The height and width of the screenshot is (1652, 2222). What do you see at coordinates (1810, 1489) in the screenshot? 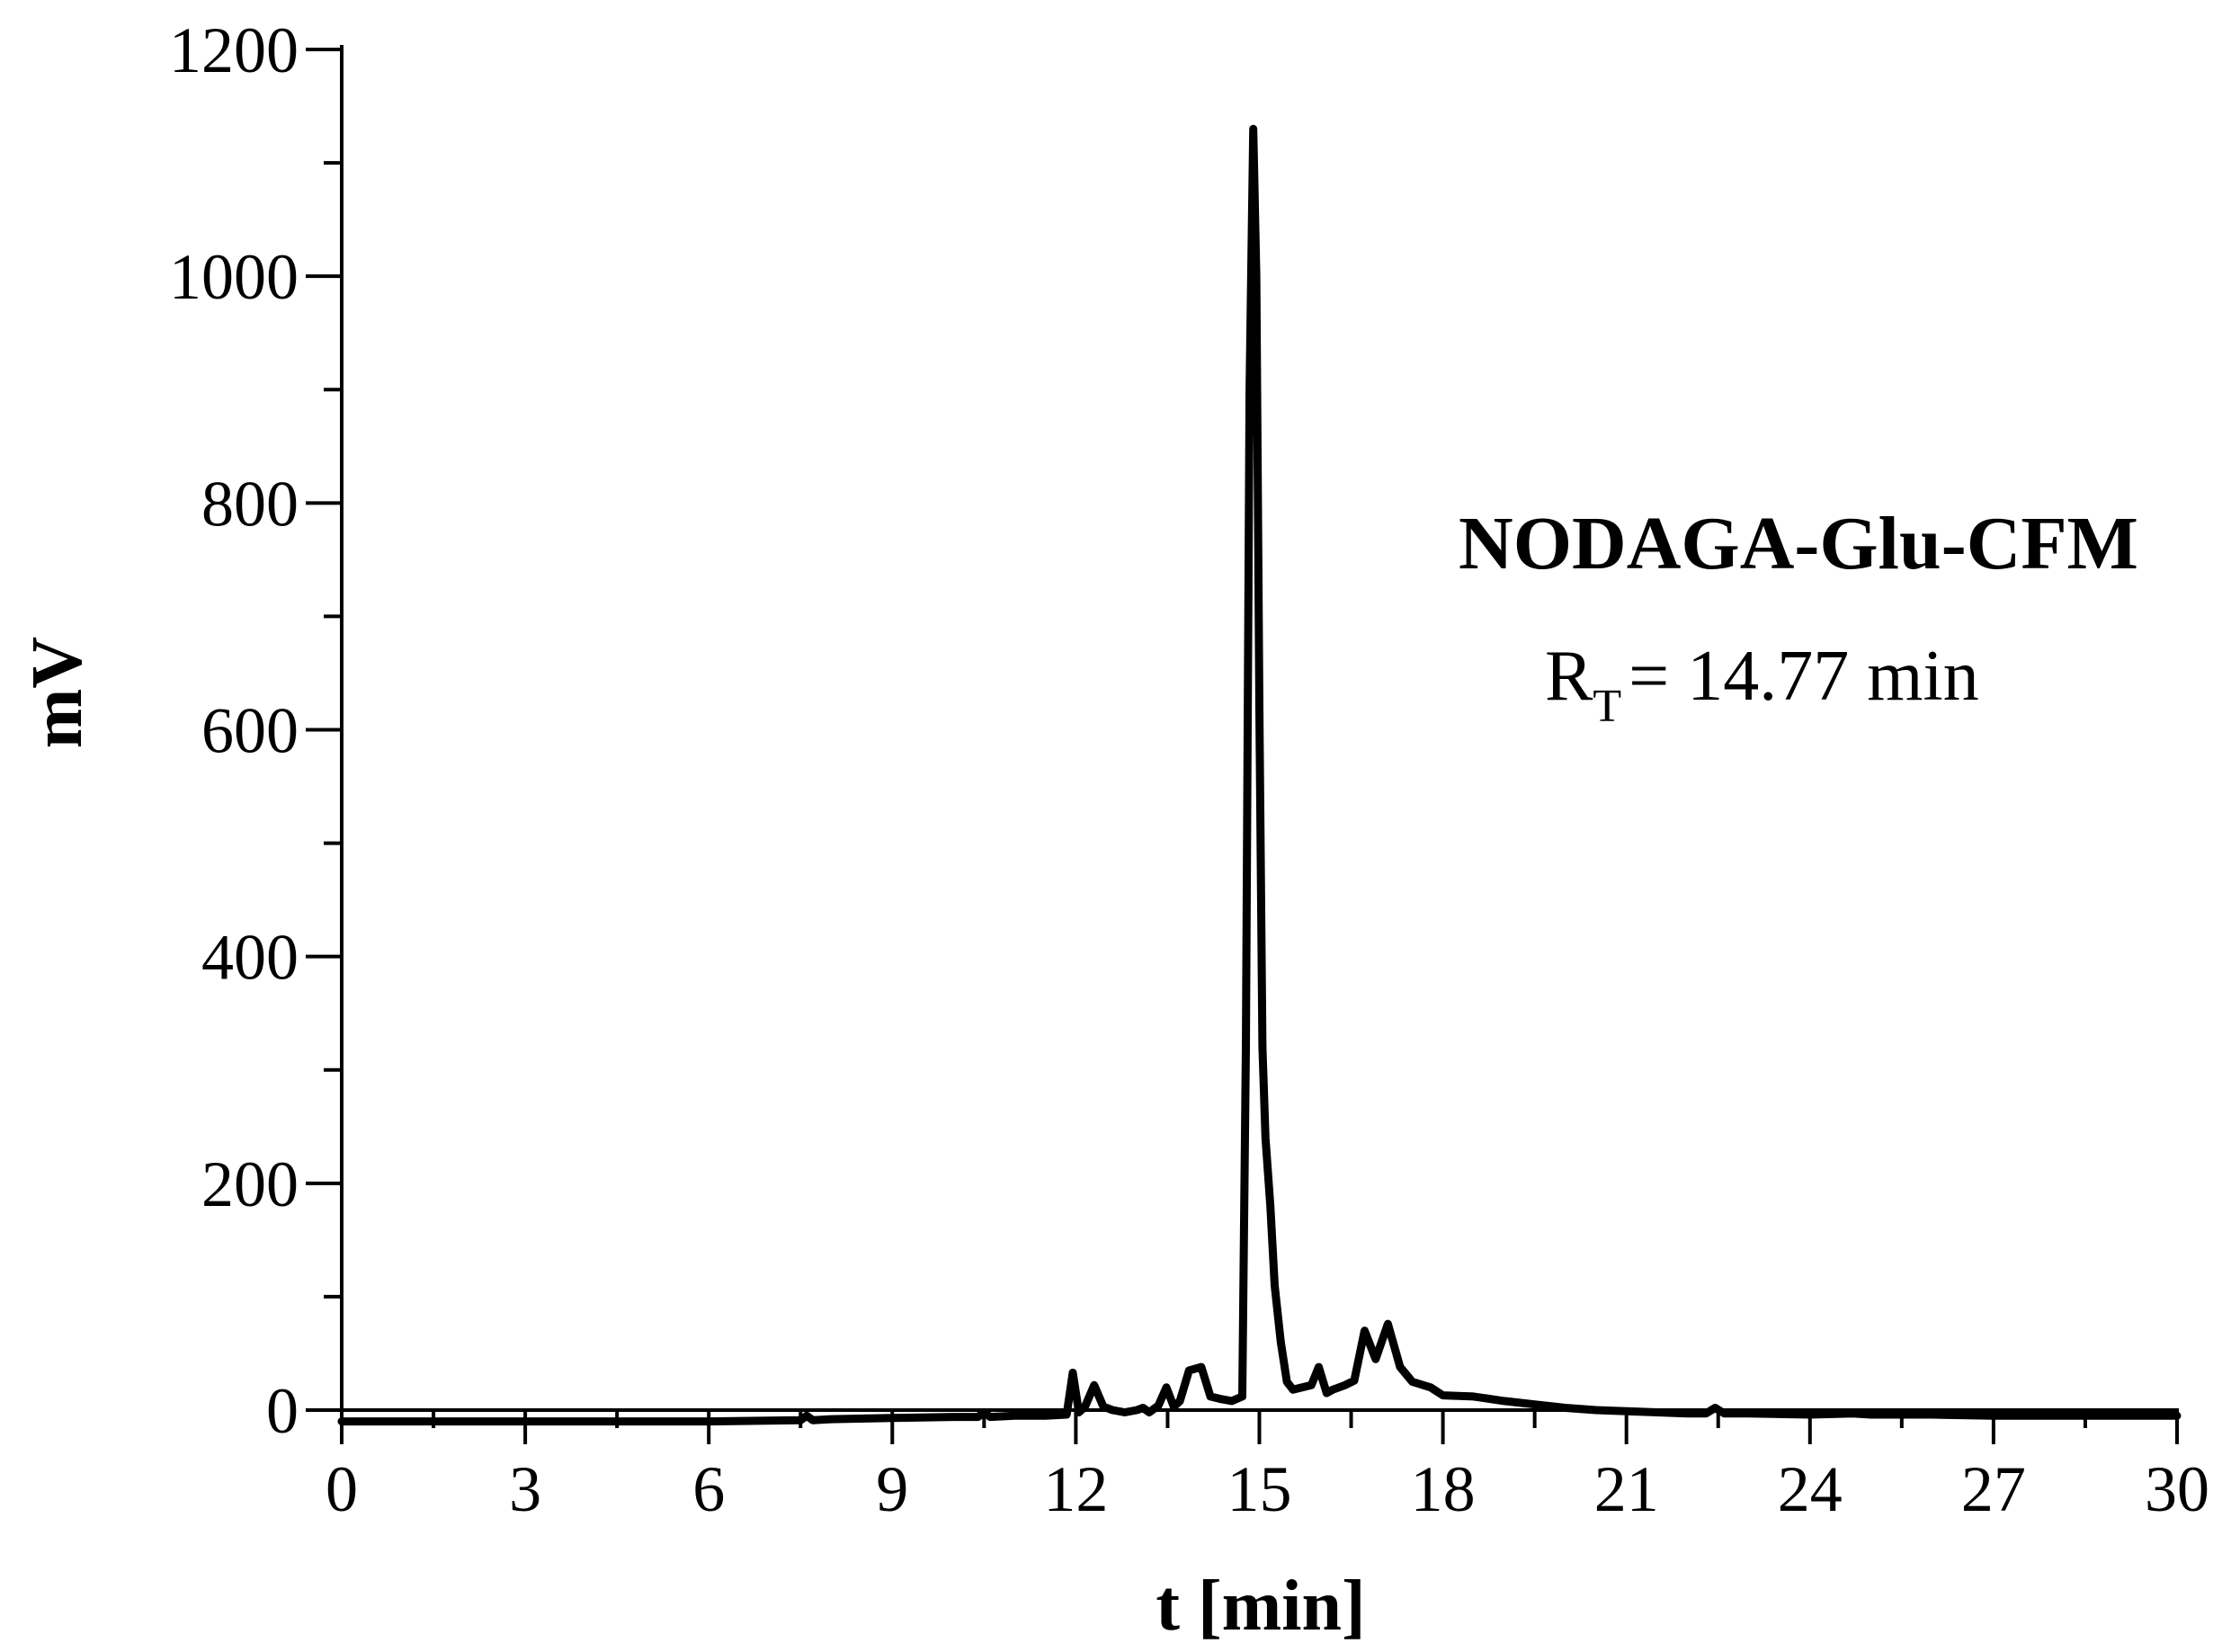
I see `x-tick-label: 24` at bounding box center [1810, 1489].